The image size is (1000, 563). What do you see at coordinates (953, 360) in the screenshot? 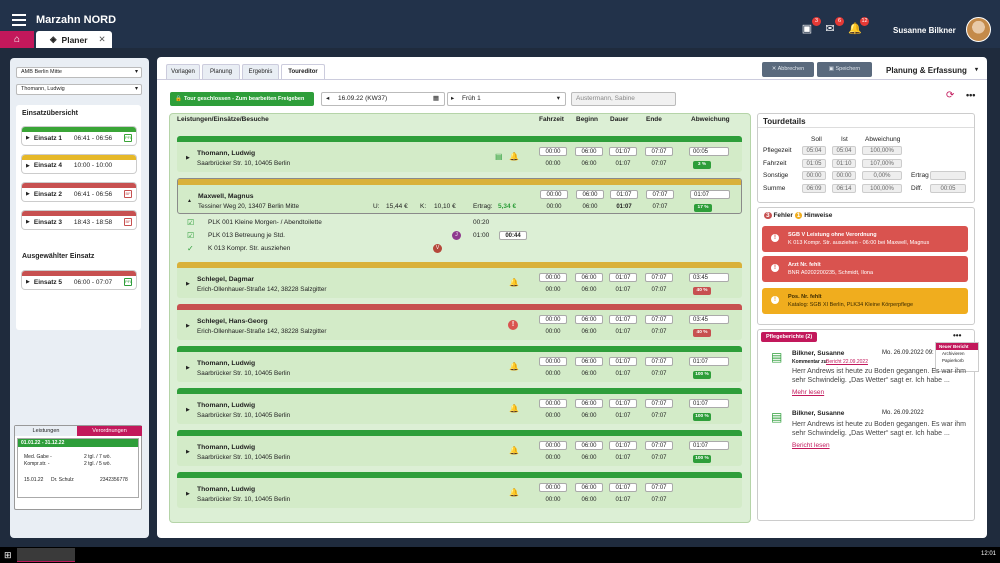
I see `menu-trash: Papierkorb` at bounding box center [953, 360].